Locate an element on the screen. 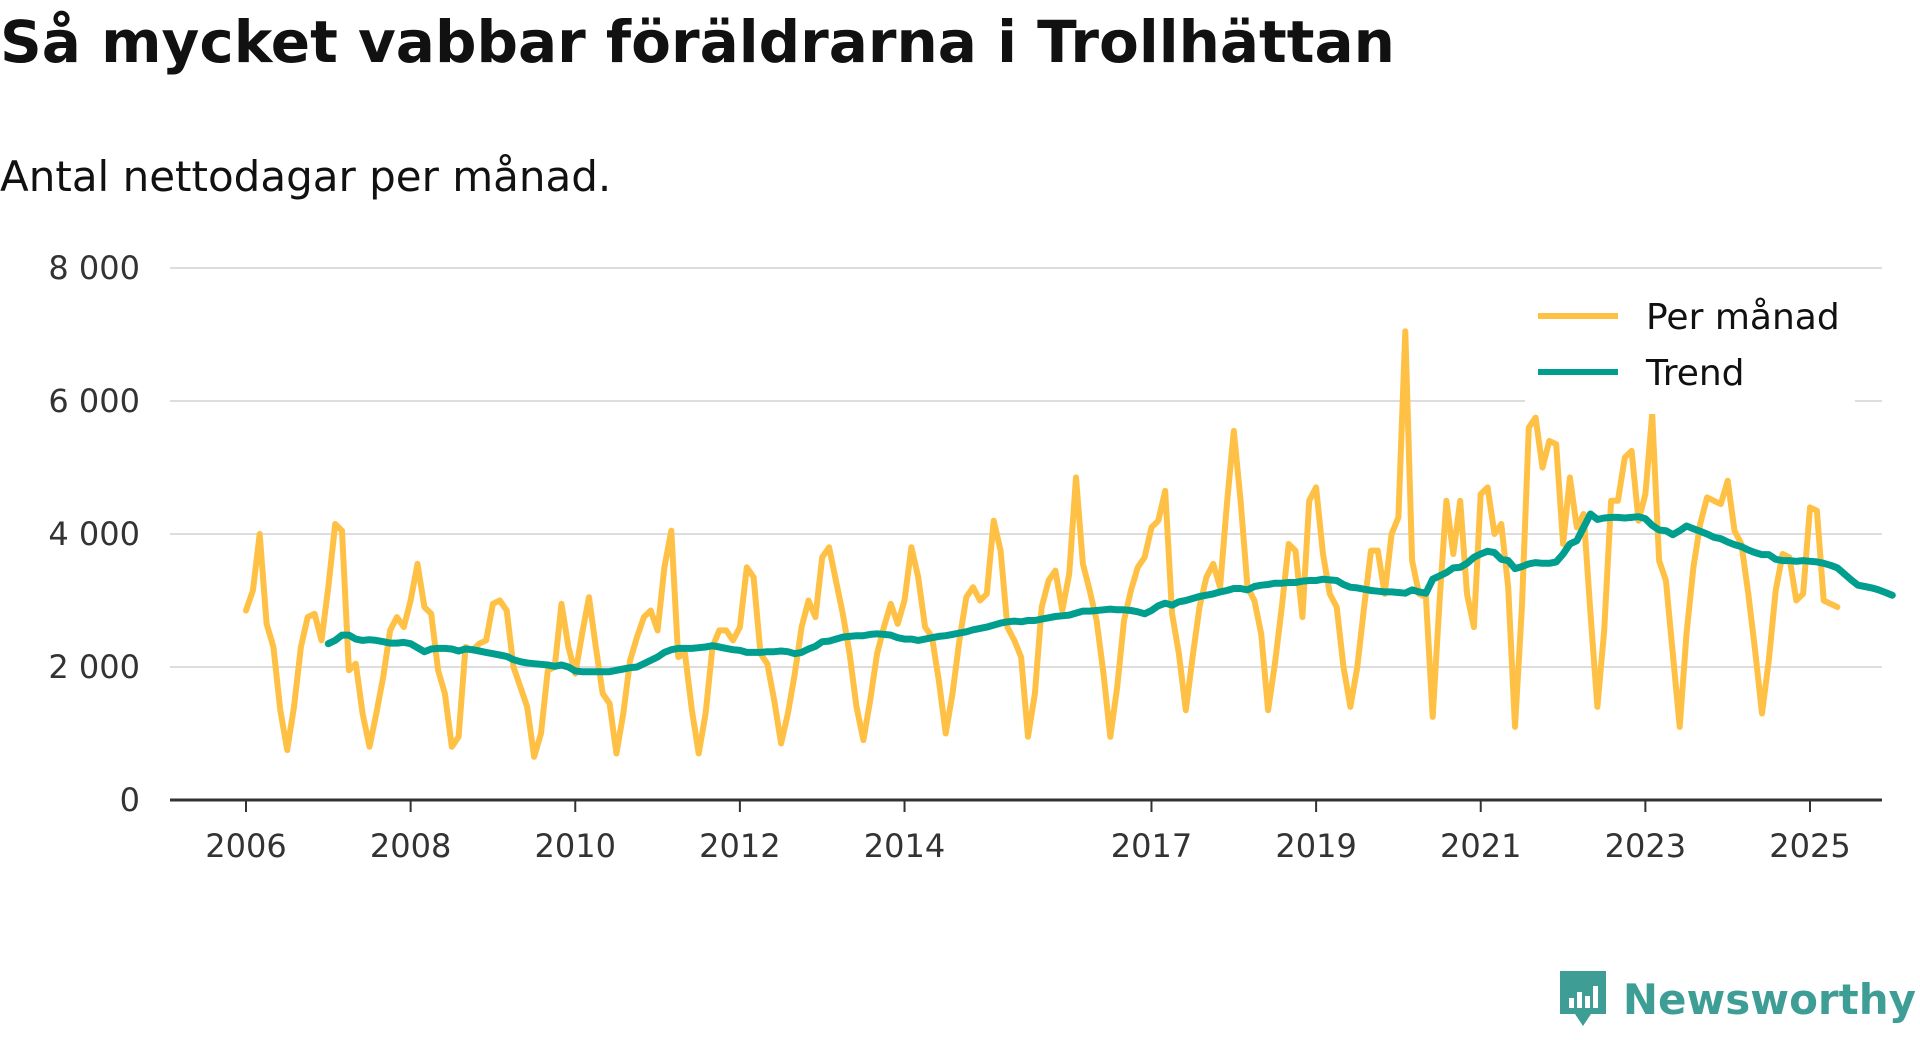 Image resolution: width=1920 pixels, height=1040 pixels. x-tick-label: 2025 is located at coordinates (1809, 846).